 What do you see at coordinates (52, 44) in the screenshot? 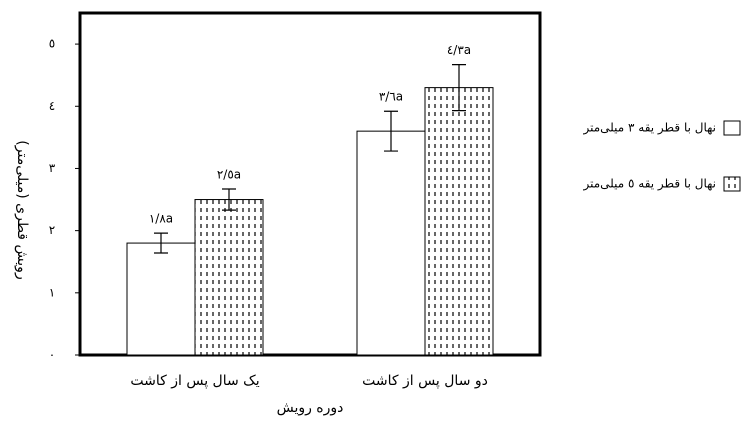
I see `y-tick-label: ٥` at bounding box center [52, 44].